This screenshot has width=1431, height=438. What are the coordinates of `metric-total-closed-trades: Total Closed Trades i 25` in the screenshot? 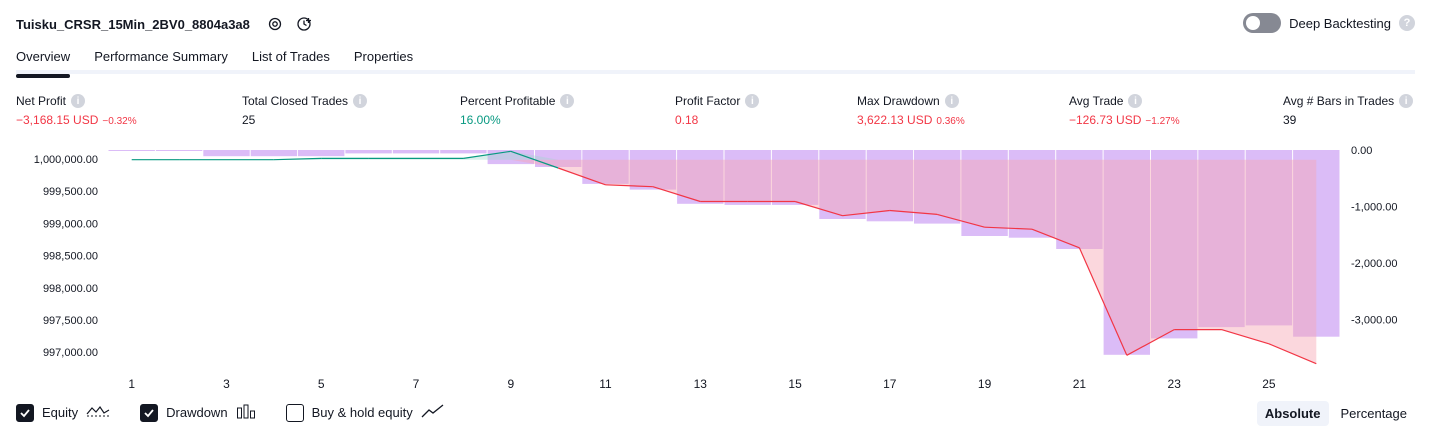 It's located at (305, 110).